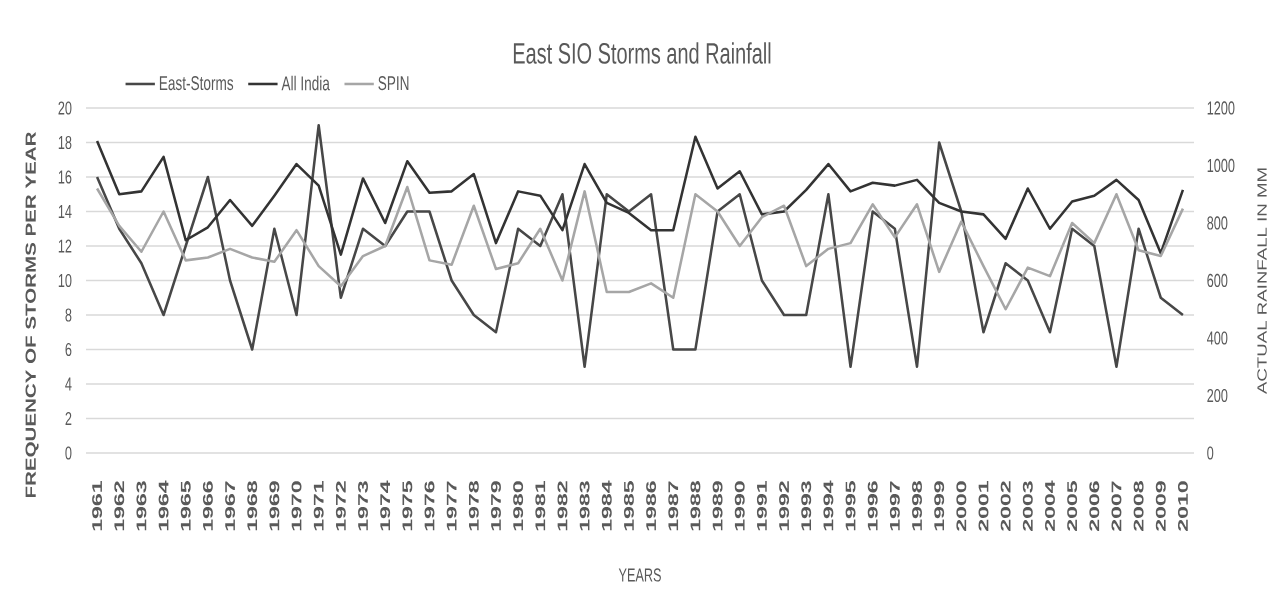 Image resolution: width=1275 pixels, height=593 pixels. I want to click on x-tick-label: 1994, so click(828, 505).